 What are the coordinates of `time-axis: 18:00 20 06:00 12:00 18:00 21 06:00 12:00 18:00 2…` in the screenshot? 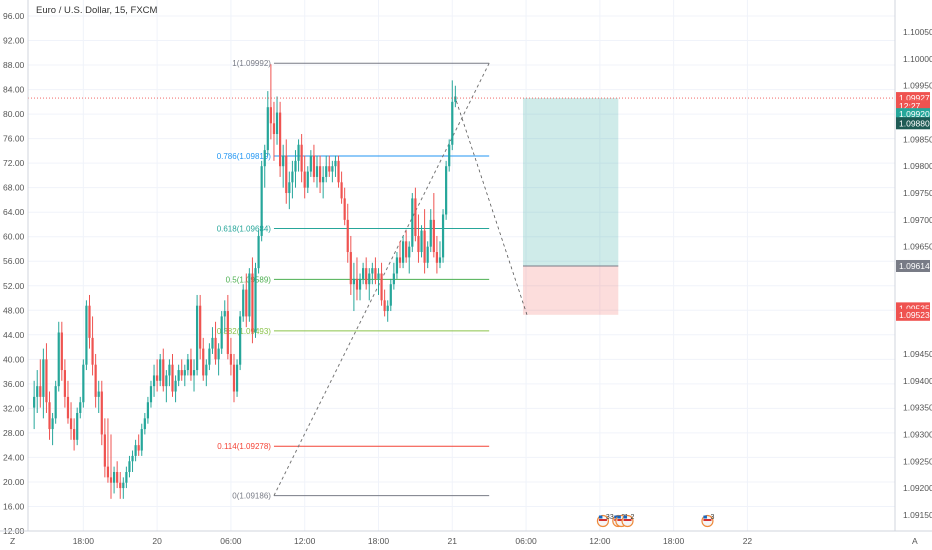 It's located at (466, 538).